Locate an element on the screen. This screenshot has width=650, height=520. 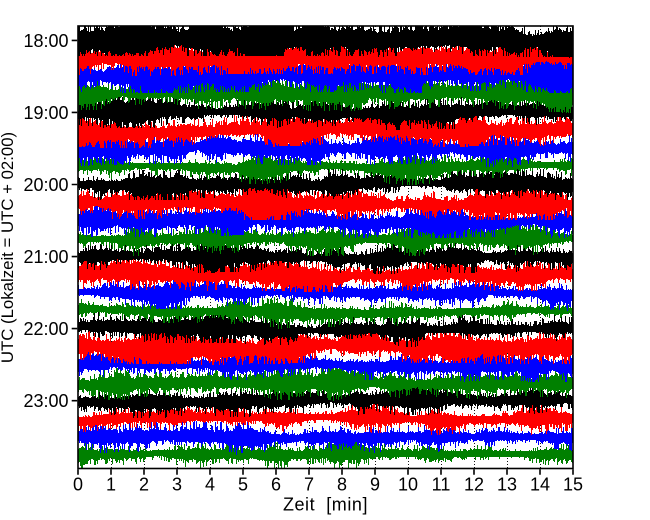
svg-text: 22:00 is located at coordinates (45, 329).